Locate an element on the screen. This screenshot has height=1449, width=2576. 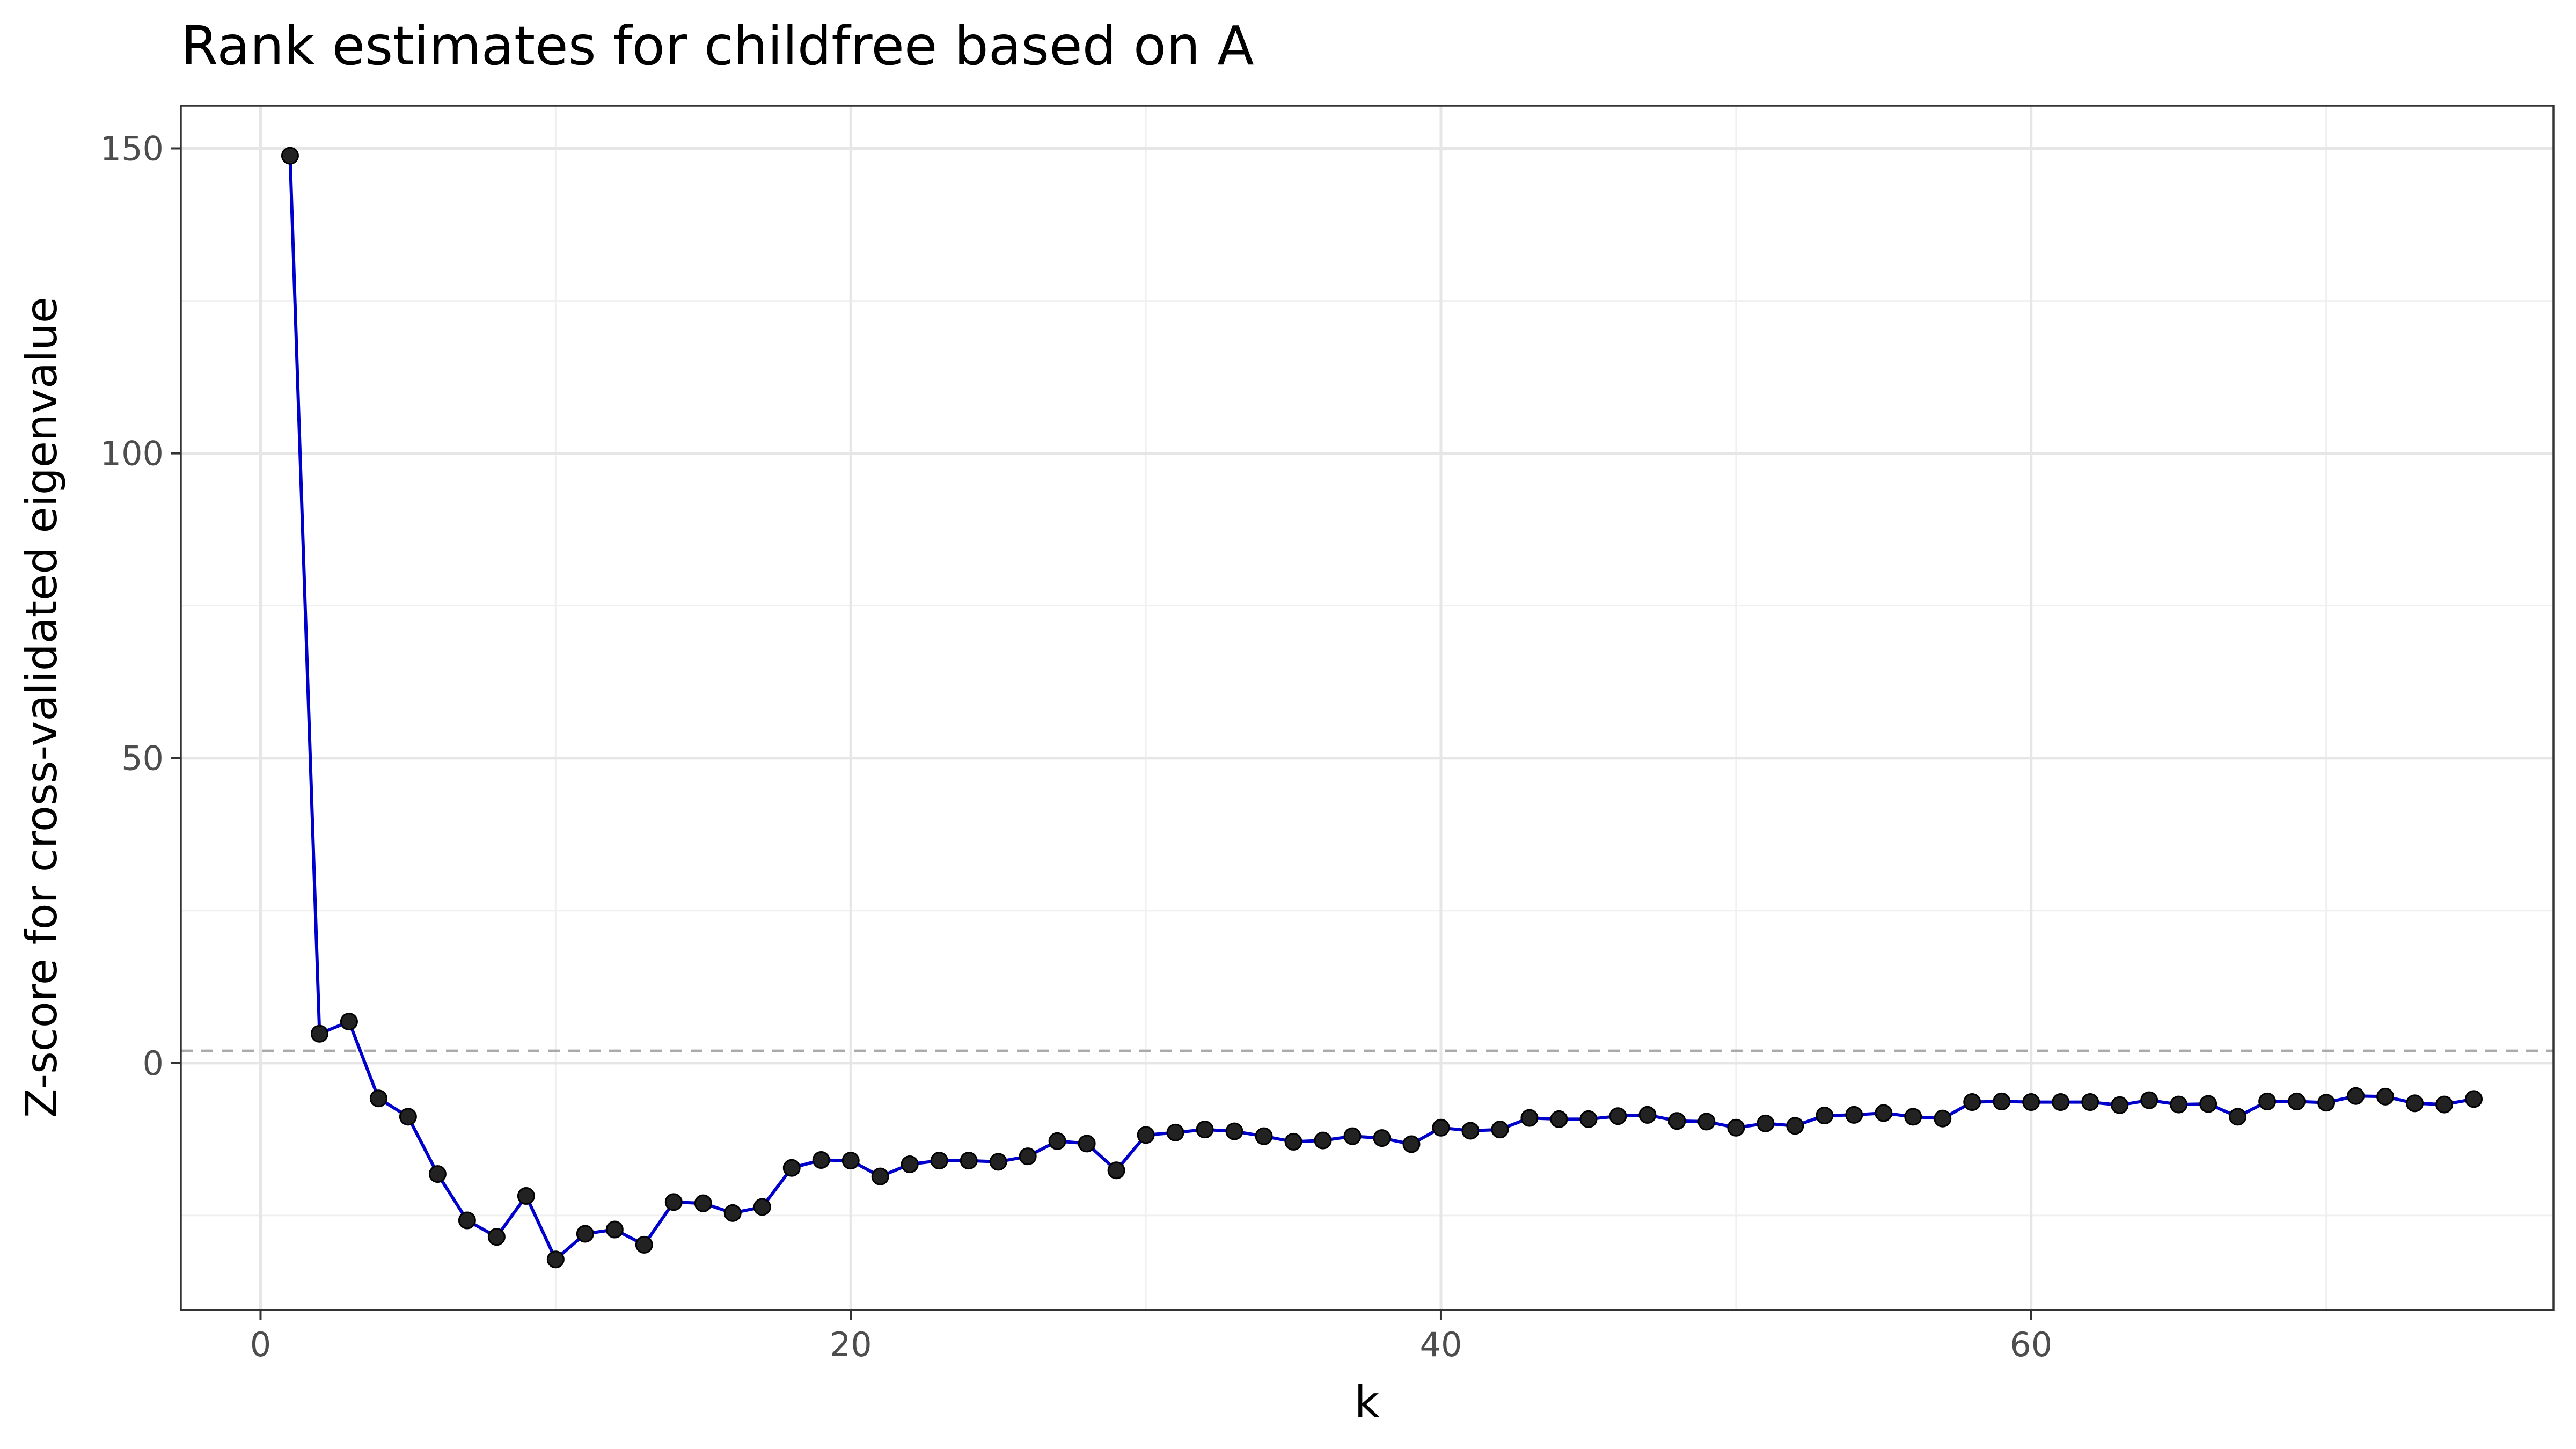
y-tick-label: 0 is located at coordinates (153, 1063).